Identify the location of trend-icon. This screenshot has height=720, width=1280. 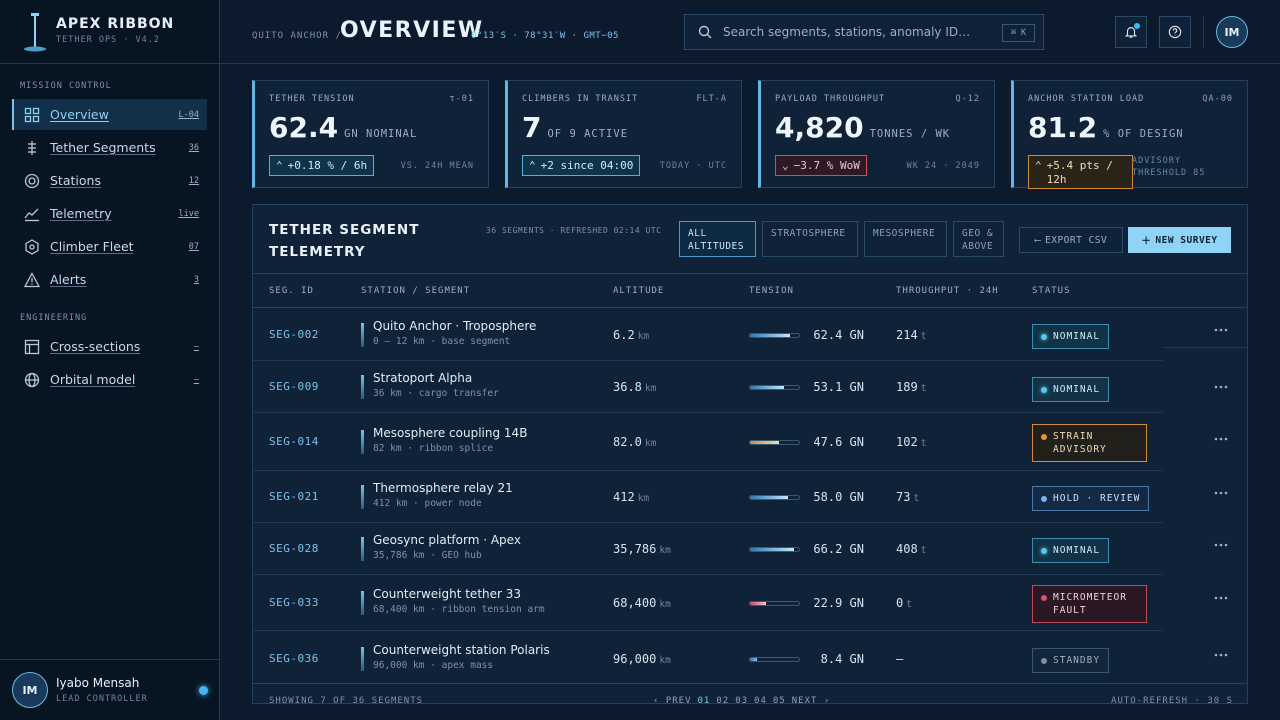
(32, 214).